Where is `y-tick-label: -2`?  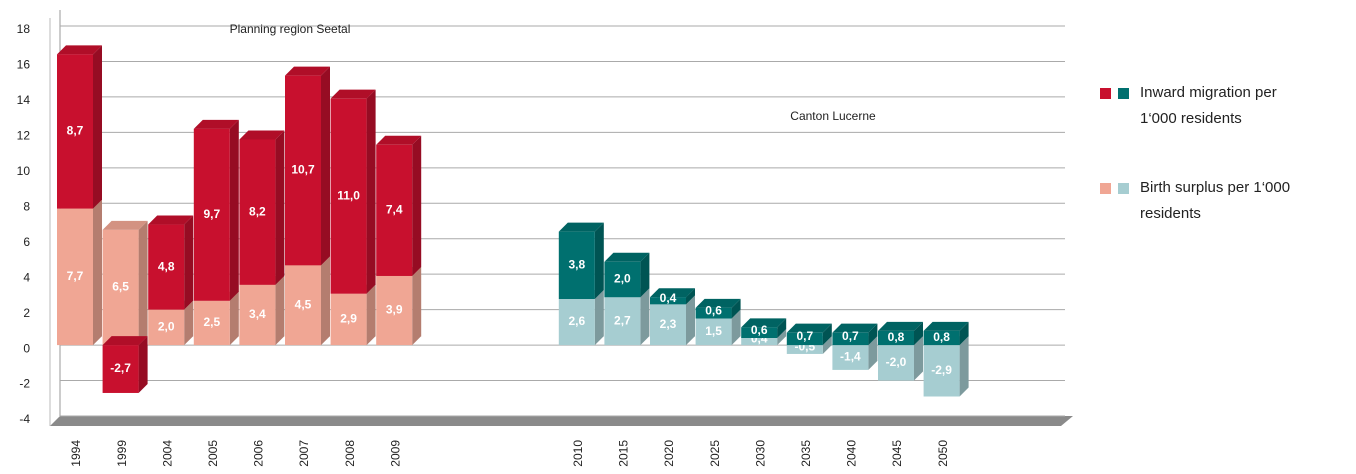
y-tick-label: -2 is located at coordinates (24, 384).